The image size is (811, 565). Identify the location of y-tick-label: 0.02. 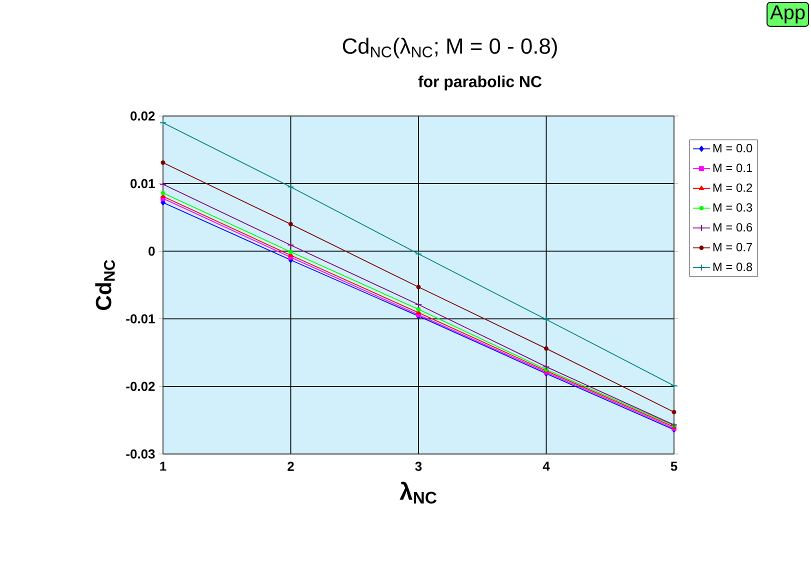
(142, 116).